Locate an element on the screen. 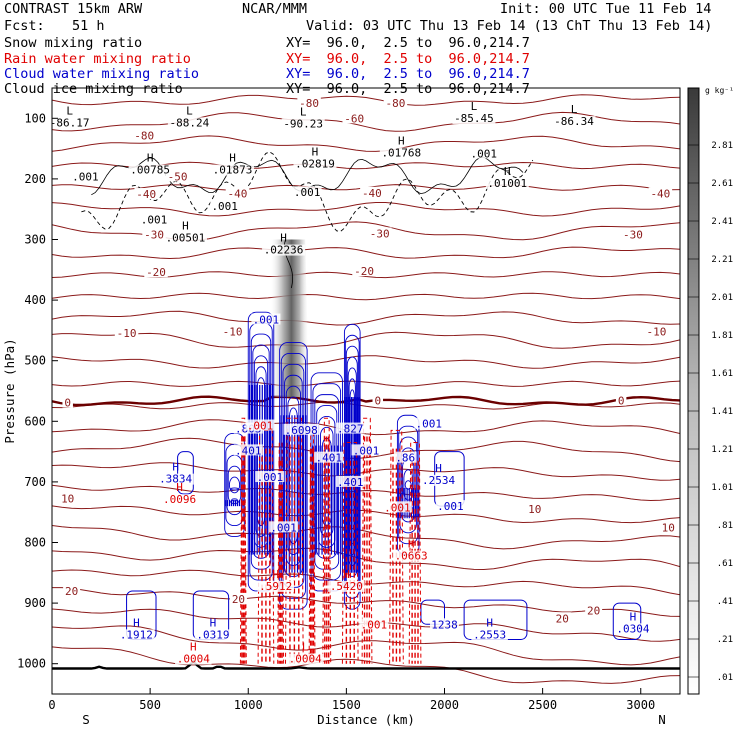 This screenshot has width=740, height=740. colorbar-label: 1.81 is located at coordinates (722, 336).